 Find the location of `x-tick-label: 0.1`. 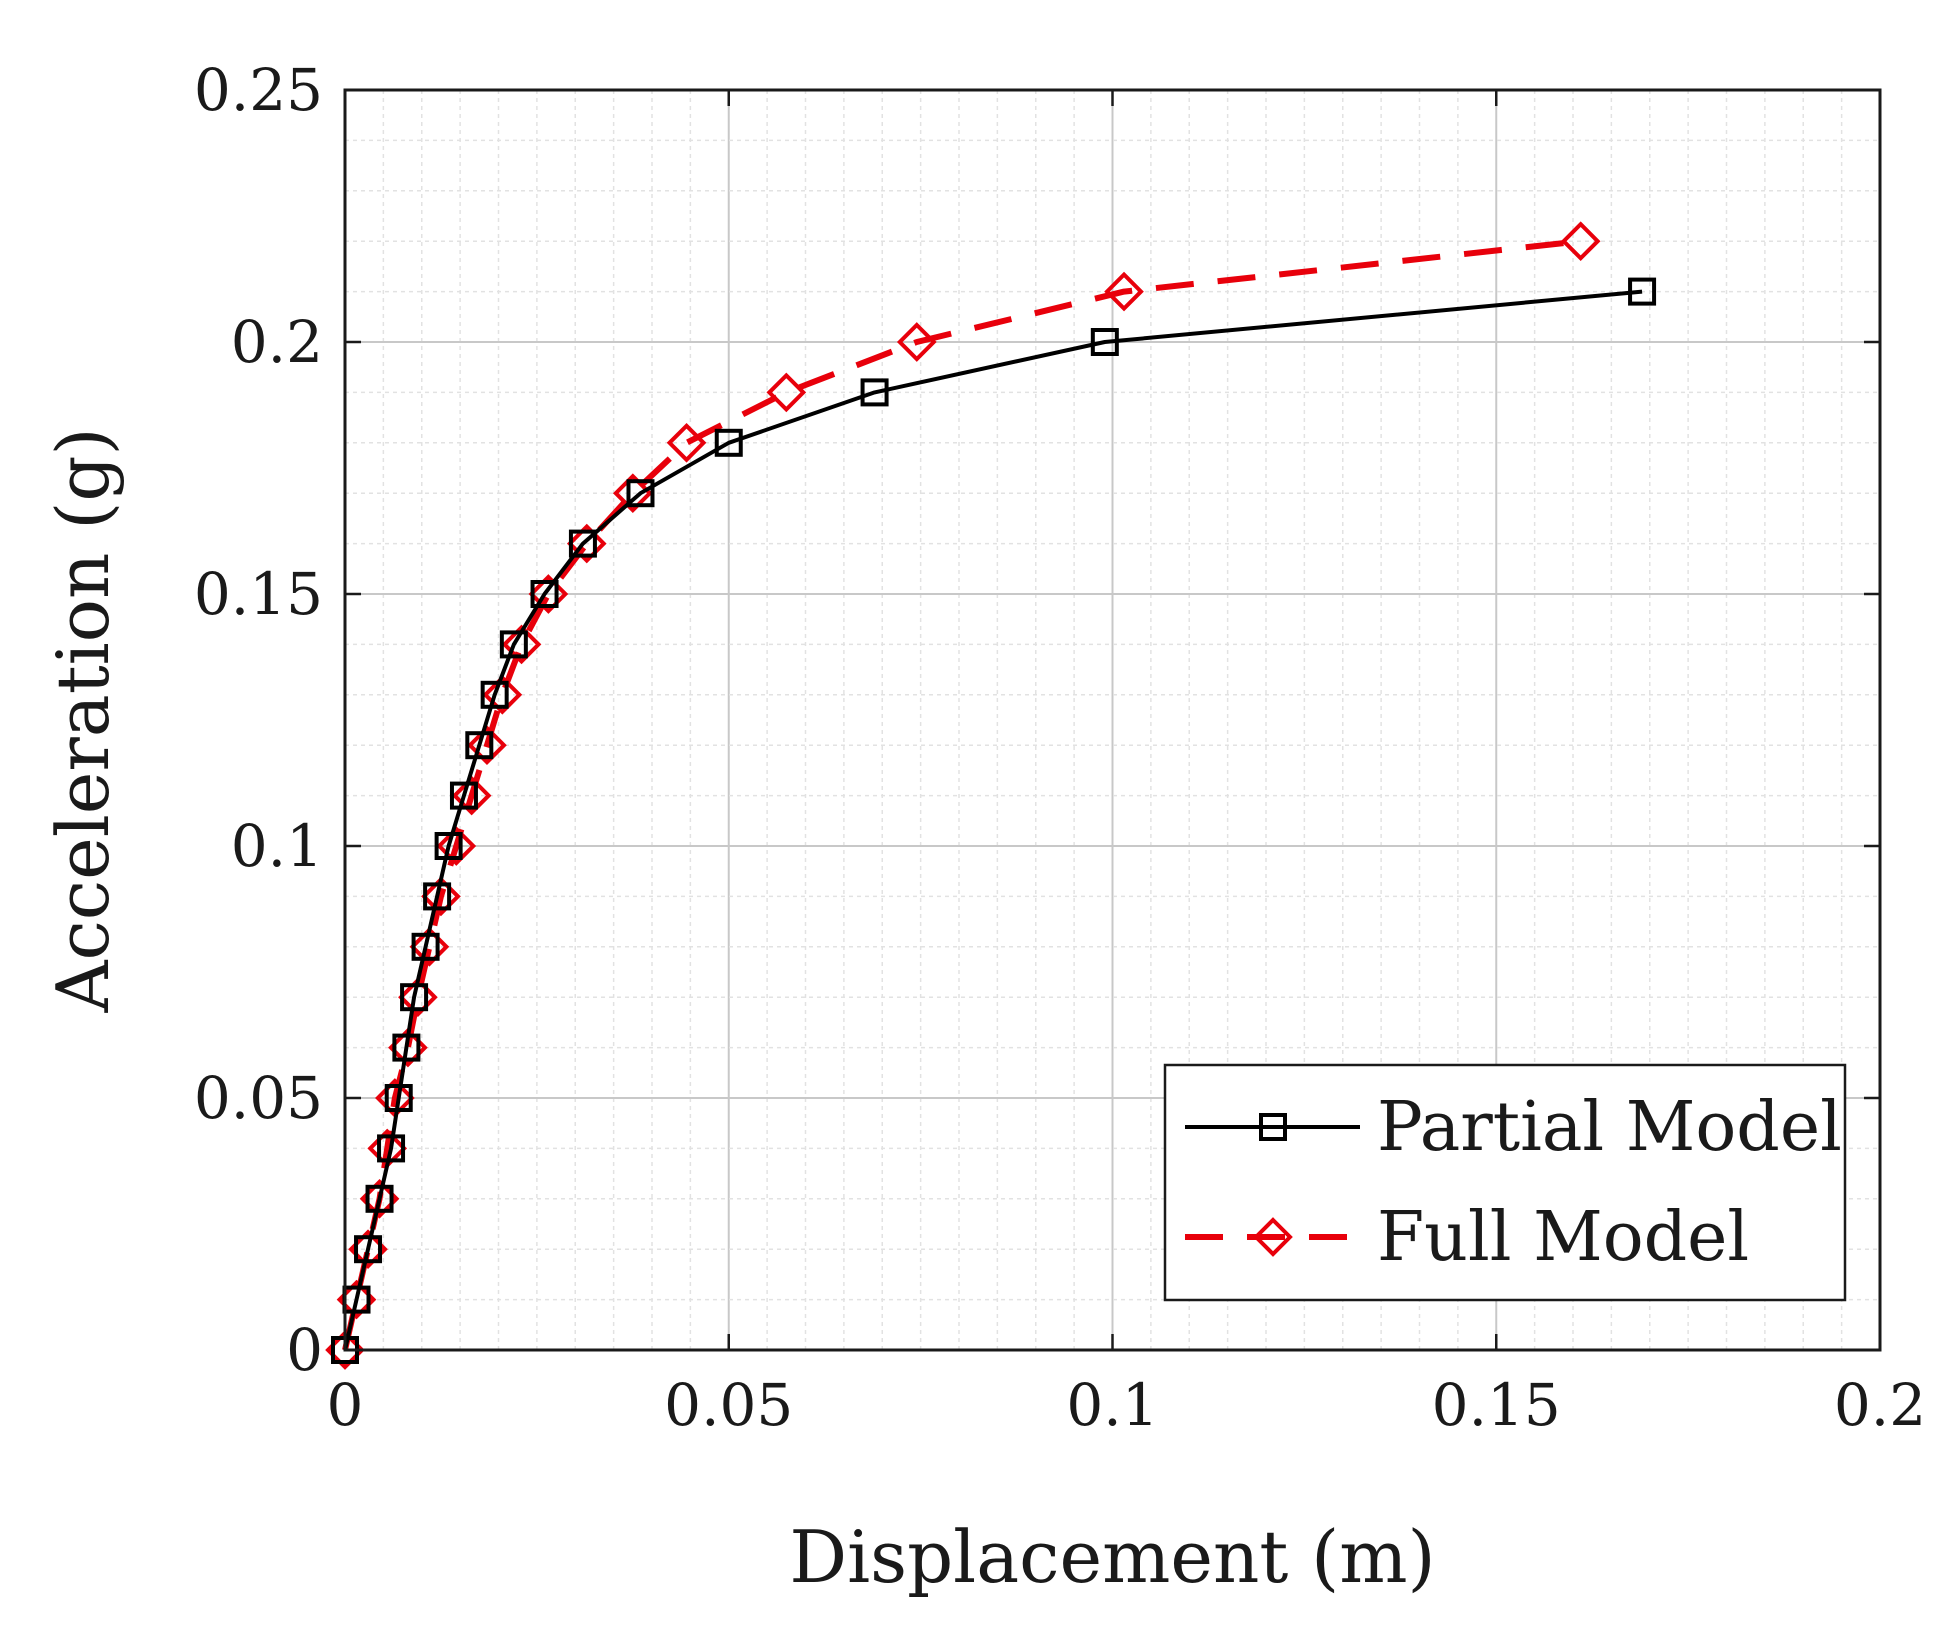

x-tick-label: 0.1 is located at coordinates (1112, 1405).